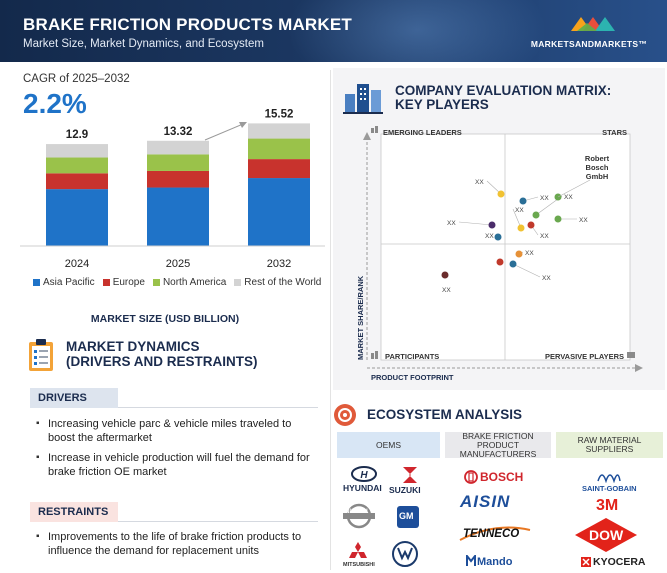  I want to click on ecosystem-column-oems: OEMS, so click(388, 445).